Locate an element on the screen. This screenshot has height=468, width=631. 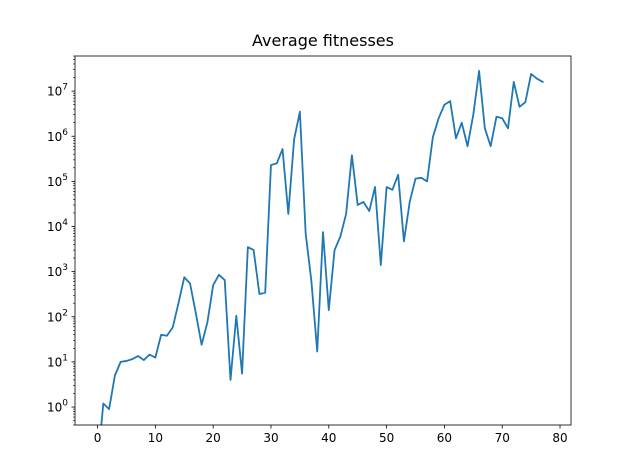
x-tick-label-70: 70 is located at coordinates (502, 438).